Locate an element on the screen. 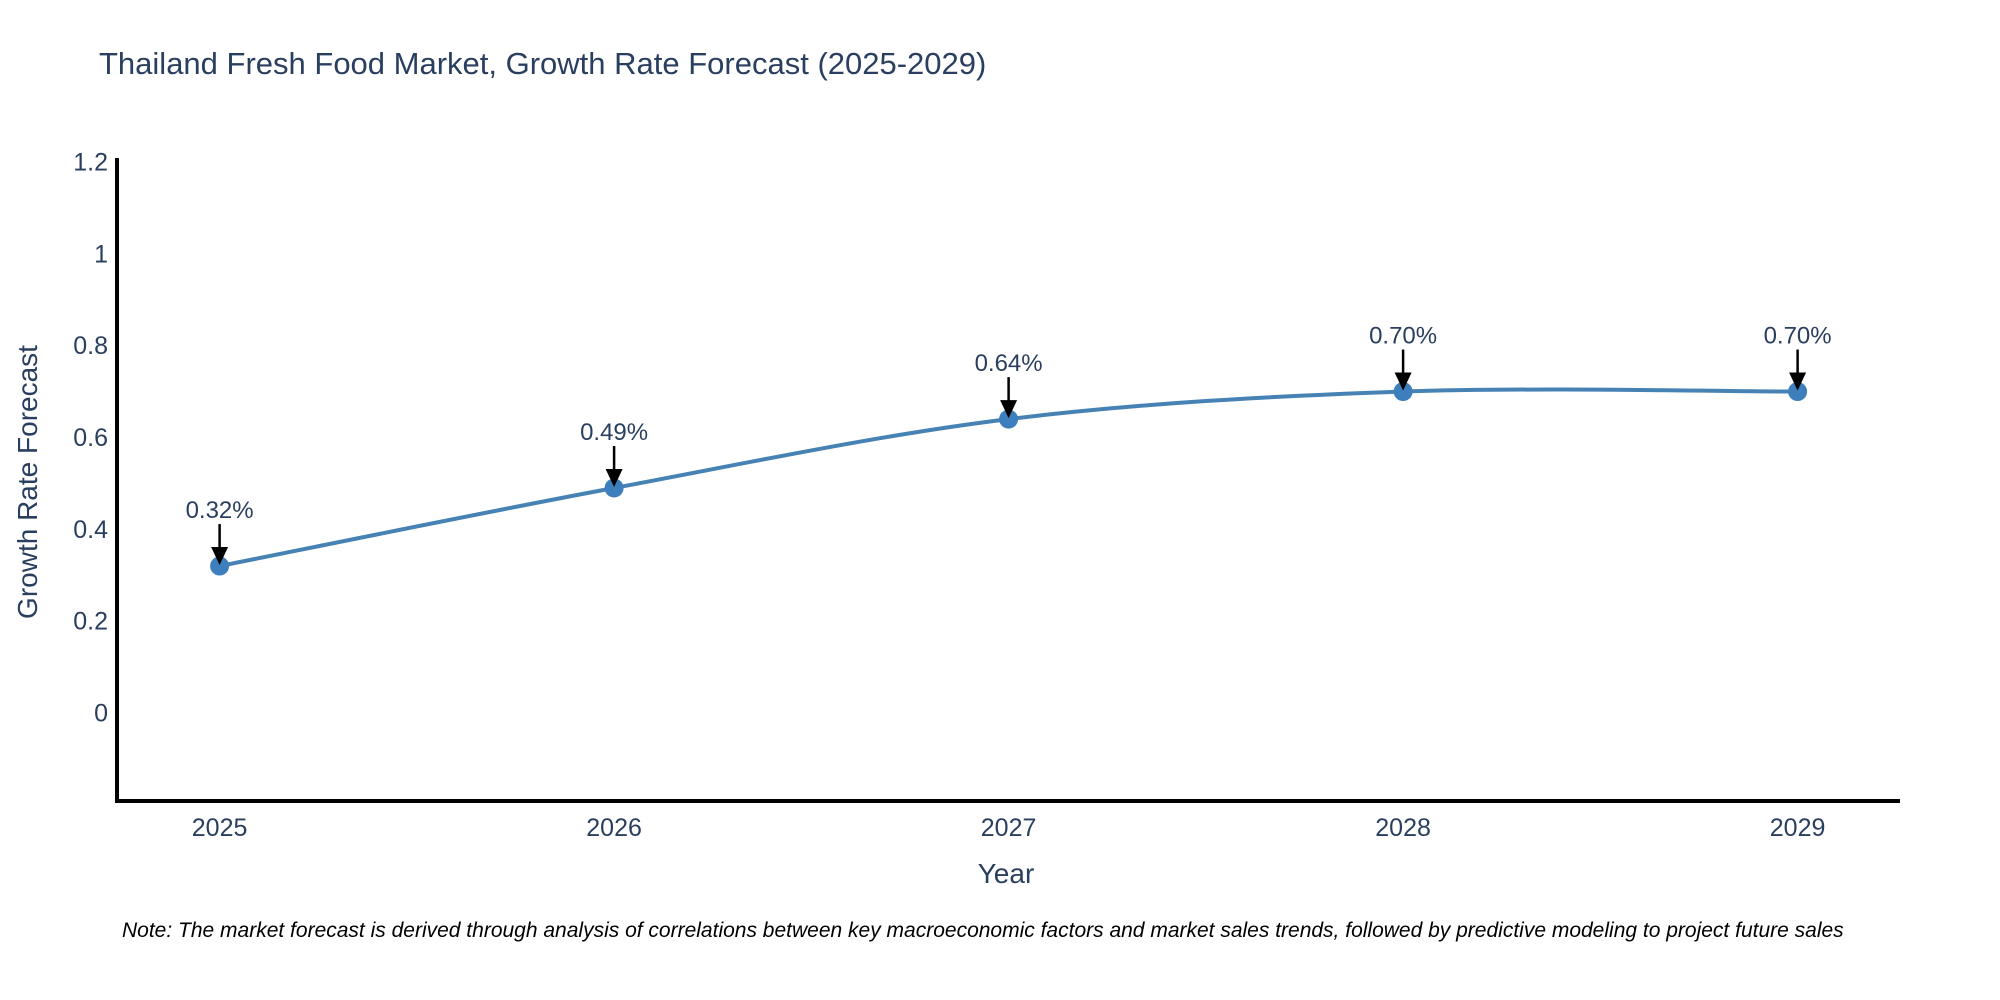 Image resolution: width=2000 pixels, height=1000 pixels. y-tick-label: 1 is located at coordinates (101, 254).